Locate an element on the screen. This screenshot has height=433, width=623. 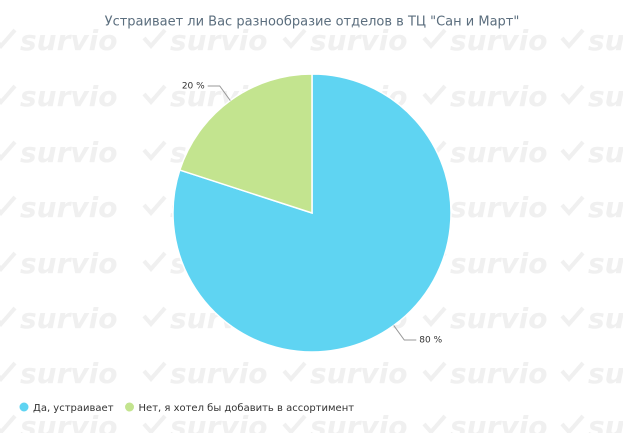
data-label: 80 % is located at coordinates (430, 341).